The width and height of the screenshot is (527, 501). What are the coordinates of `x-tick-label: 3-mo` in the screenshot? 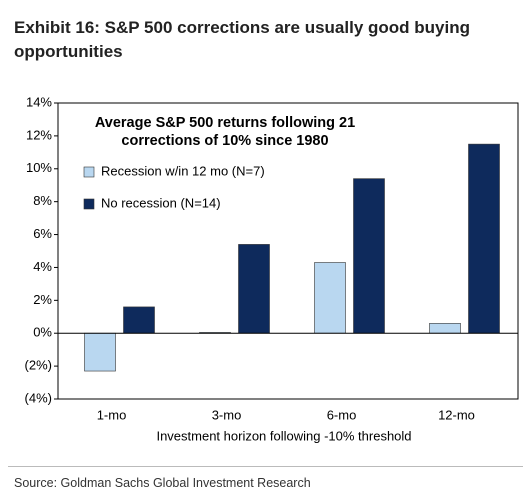 It's located at (227, 414).